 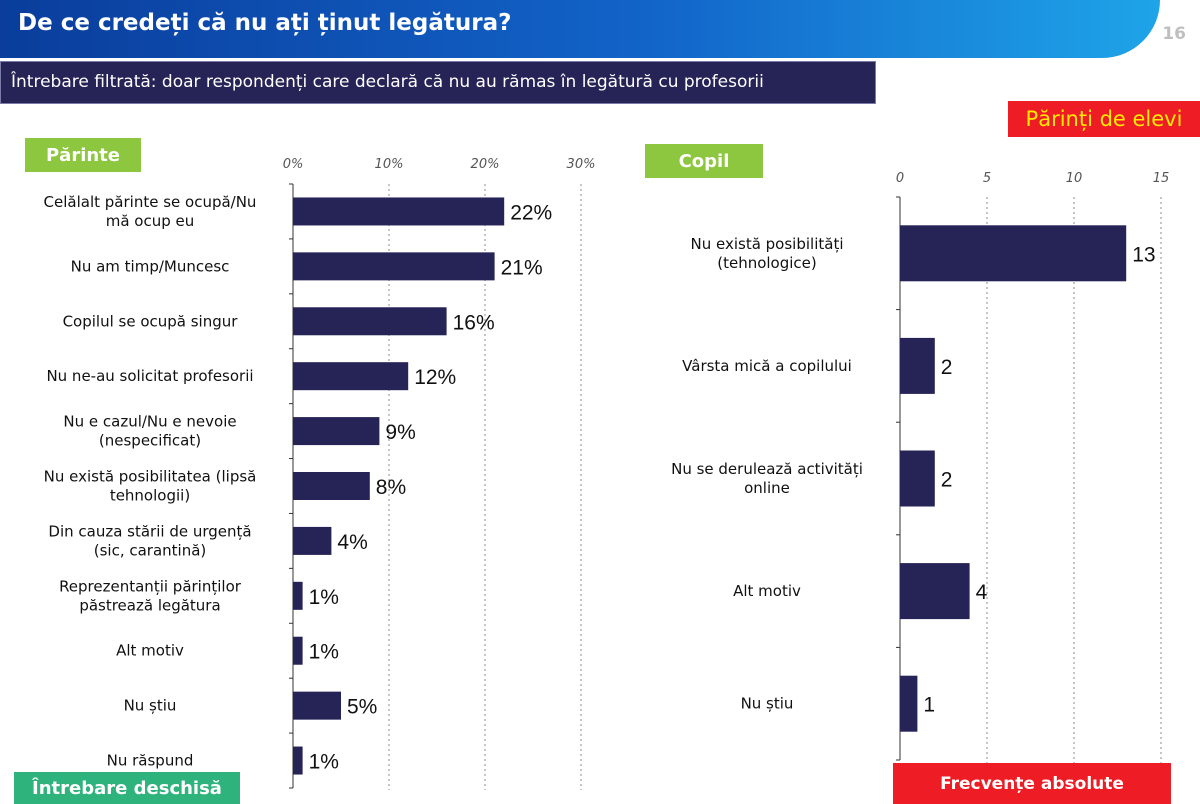 What do you see at coordinates (150, 202) in the screenshot?
I see `category-label: Celălalt părinte se ocupă/Nu` at bounding box center [150, 202].